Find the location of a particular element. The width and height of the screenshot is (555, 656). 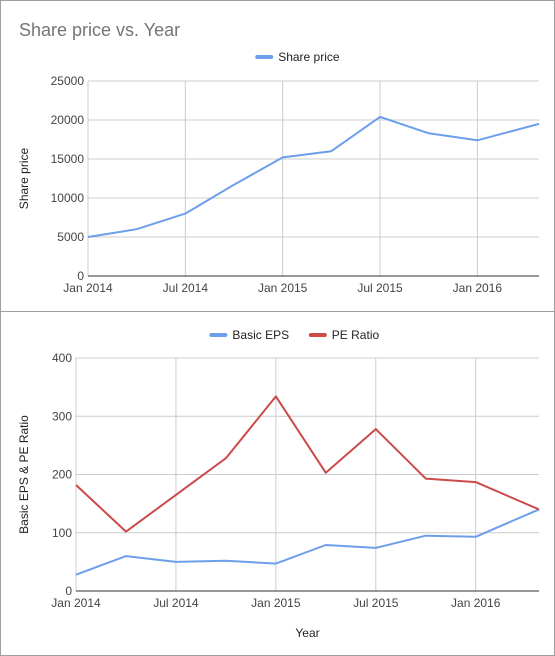

share-price-y-tick-label: 25000 is located at coordinates (68, 81).